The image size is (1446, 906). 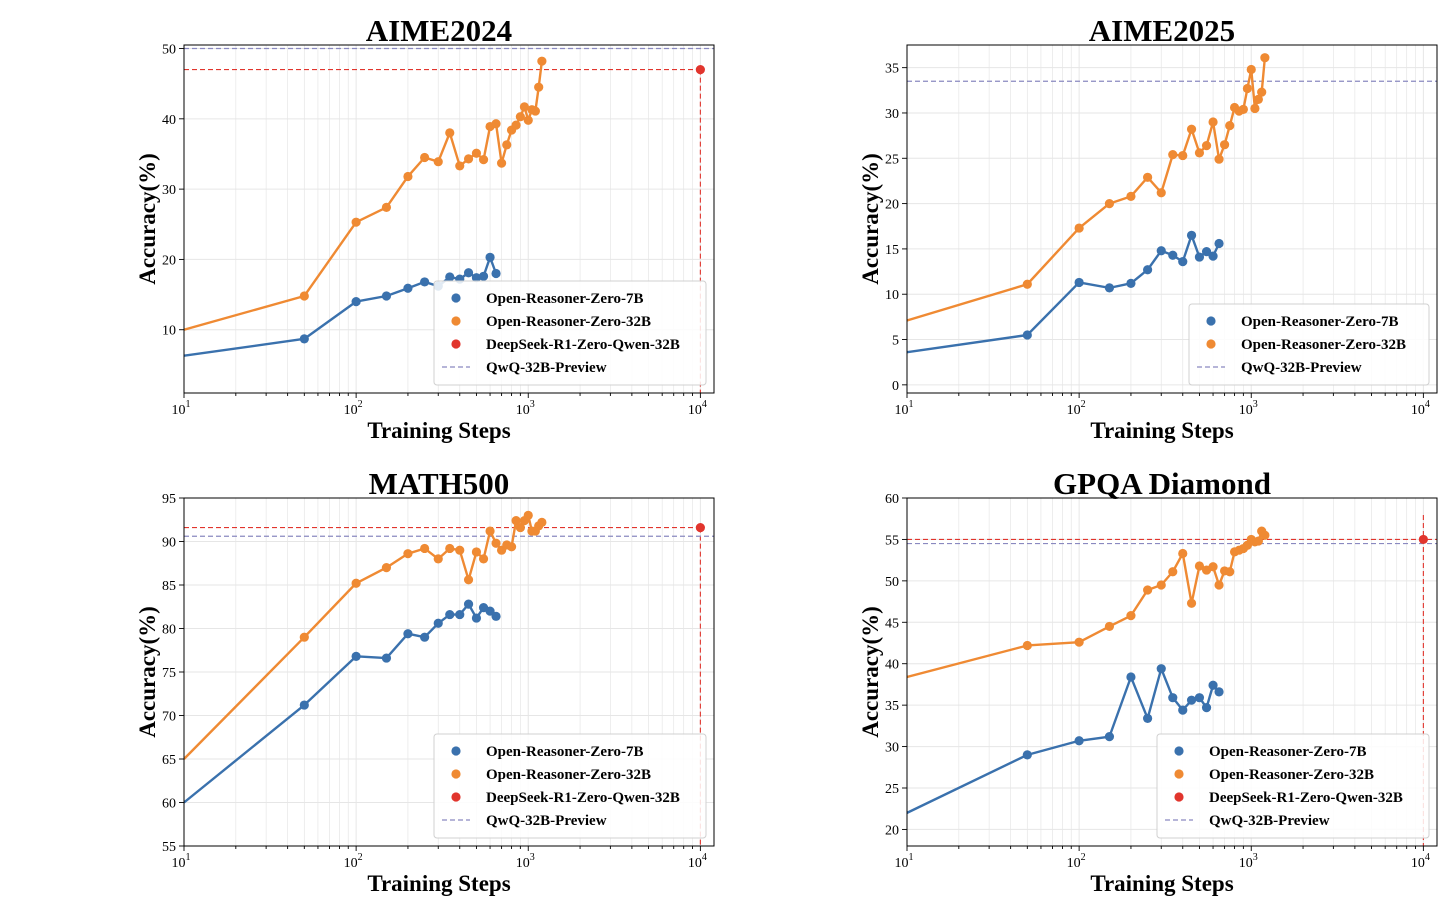 I want to click on y-tick-label: 40, so click(x=169, y=120).